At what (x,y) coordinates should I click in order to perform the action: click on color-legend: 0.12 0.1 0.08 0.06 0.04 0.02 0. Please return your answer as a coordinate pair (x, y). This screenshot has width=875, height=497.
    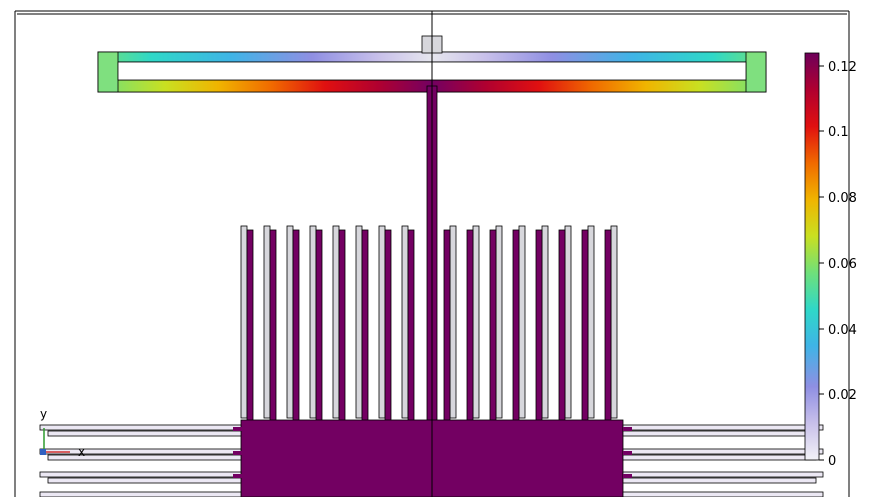
    Looking at the image, I should click on (830, 260).